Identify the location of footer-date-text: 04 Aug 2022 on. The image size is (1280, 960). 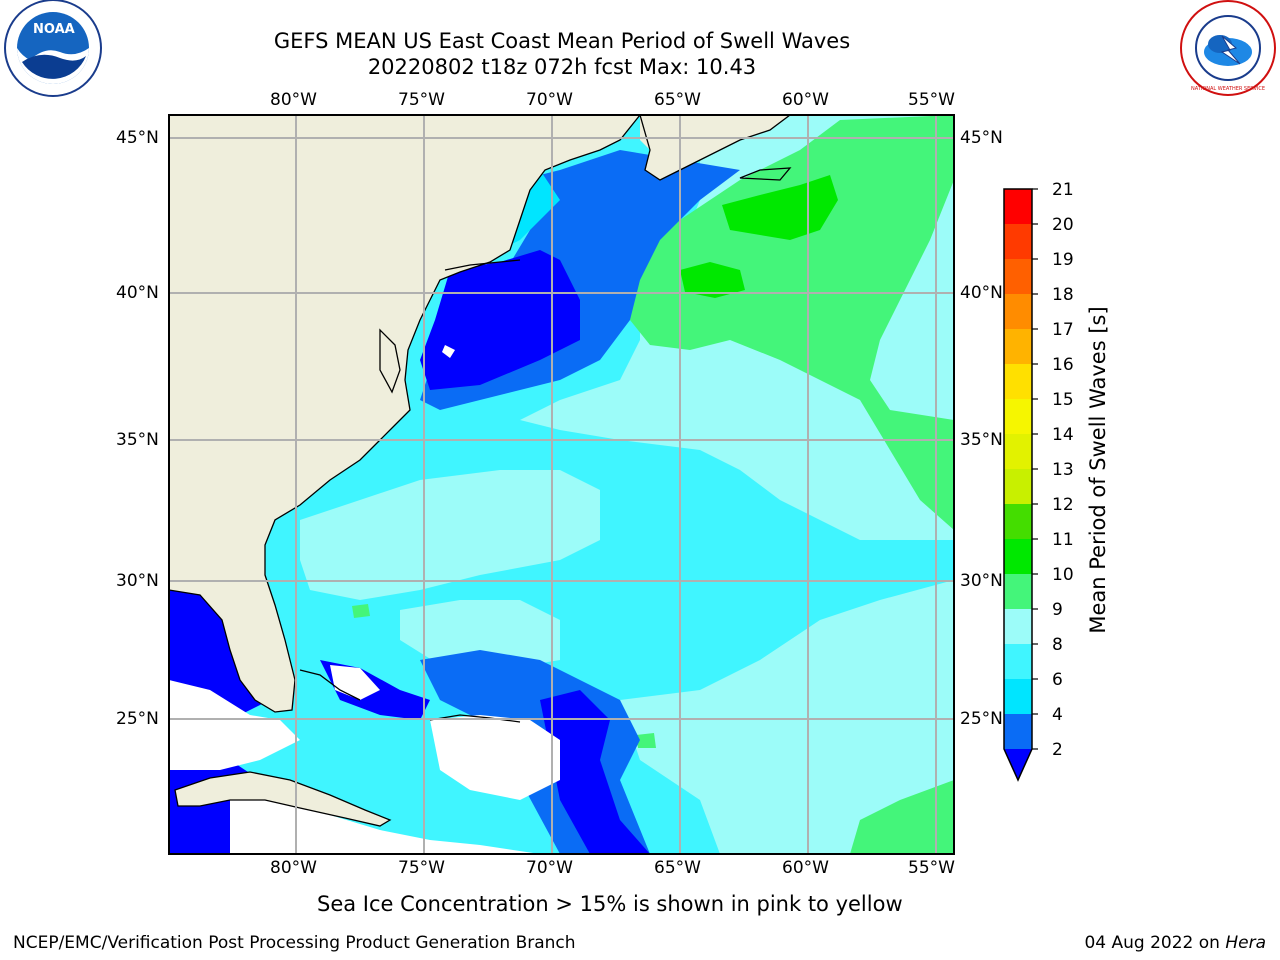
(1155, 943).